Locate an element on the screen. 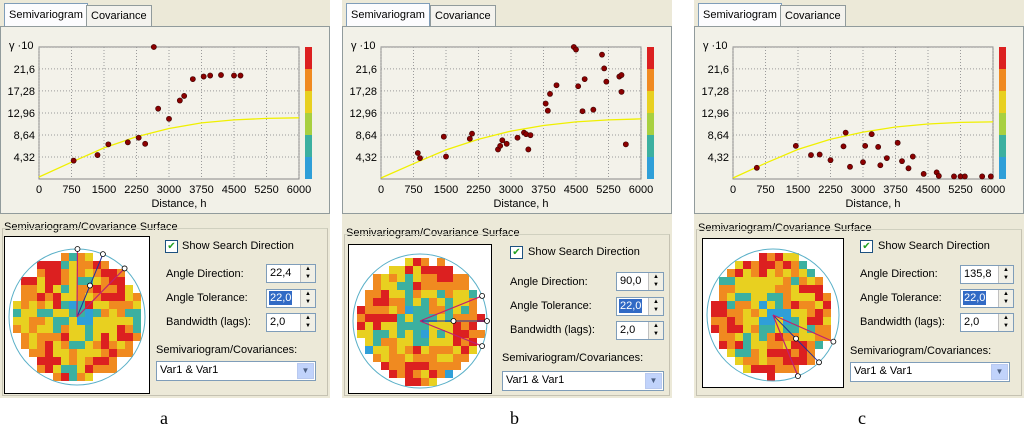  angle-direction-spinner: 90,0 ▲ ▼ is located at coordinates (640, 281).